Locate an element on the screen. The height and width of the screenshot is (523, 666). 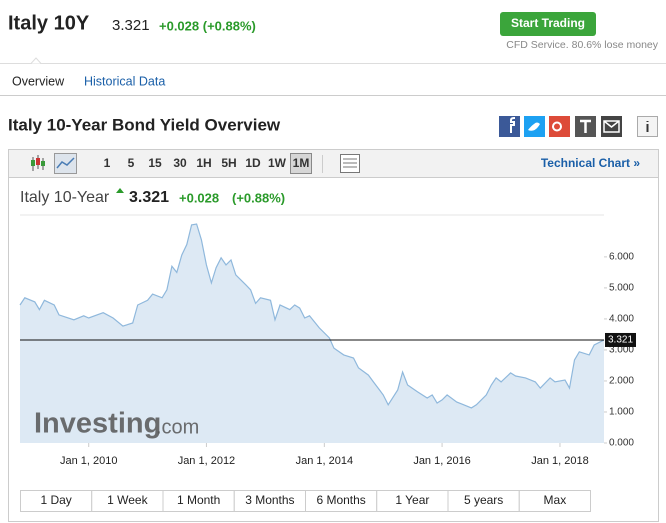
up-arrow is located at coordinates (120, 190).